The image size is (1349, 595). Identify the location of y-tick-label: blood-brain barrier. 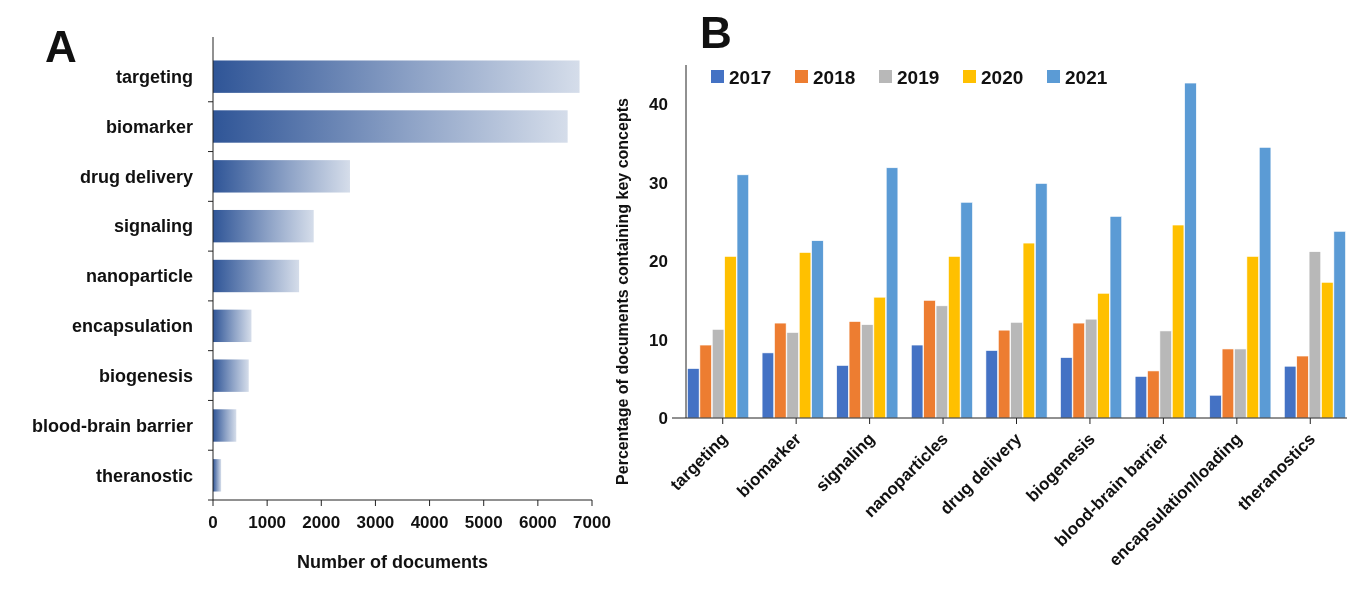
(112, 425).